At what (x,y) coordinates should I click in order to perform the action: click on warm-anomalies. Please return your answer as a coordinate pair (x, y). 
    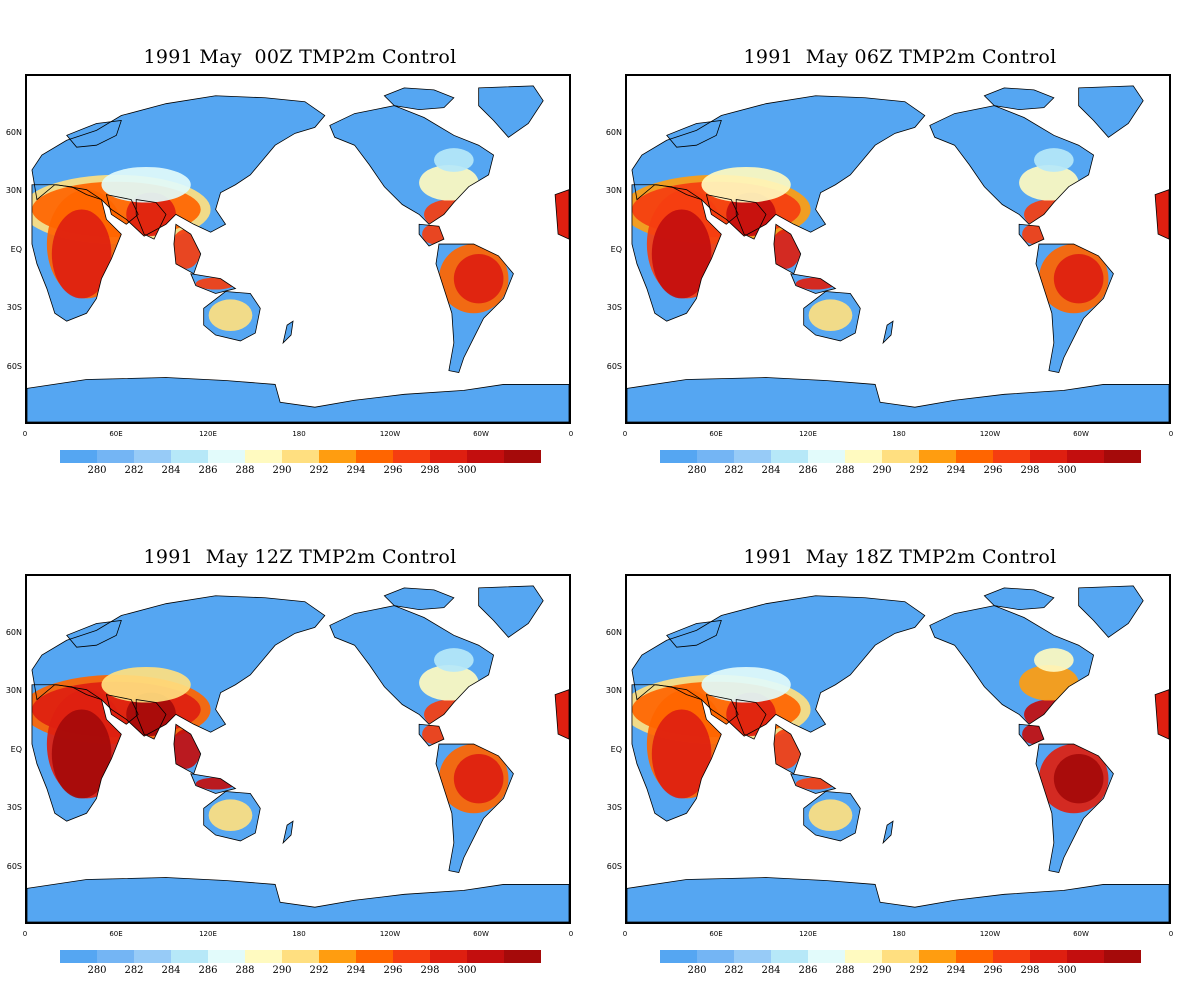
    Looking at the image, I should click on (870, 740).